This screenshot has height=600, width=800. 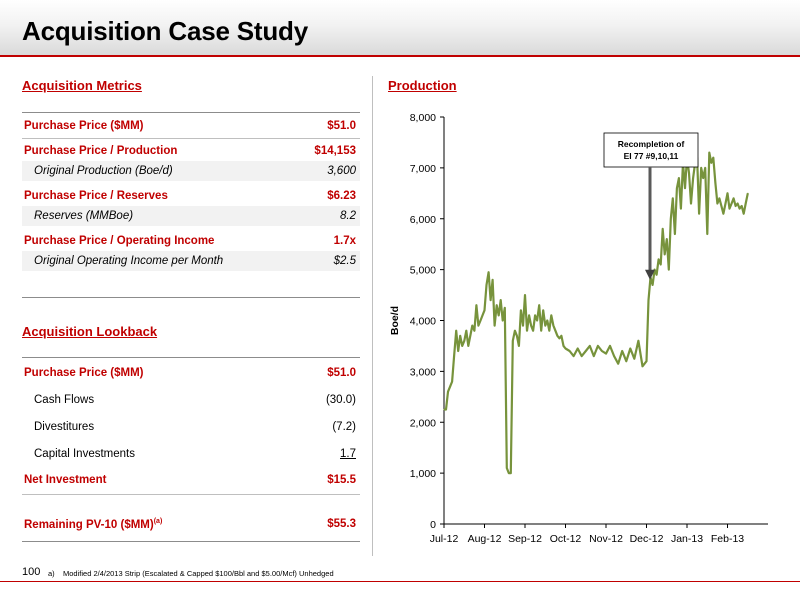 What do you see at coordinates (191, 241) in the screenshot?
I see `metrics-row-price-operating-income: Purchase Price / Operating Income 1.7x` at bounding box center [191, 241].